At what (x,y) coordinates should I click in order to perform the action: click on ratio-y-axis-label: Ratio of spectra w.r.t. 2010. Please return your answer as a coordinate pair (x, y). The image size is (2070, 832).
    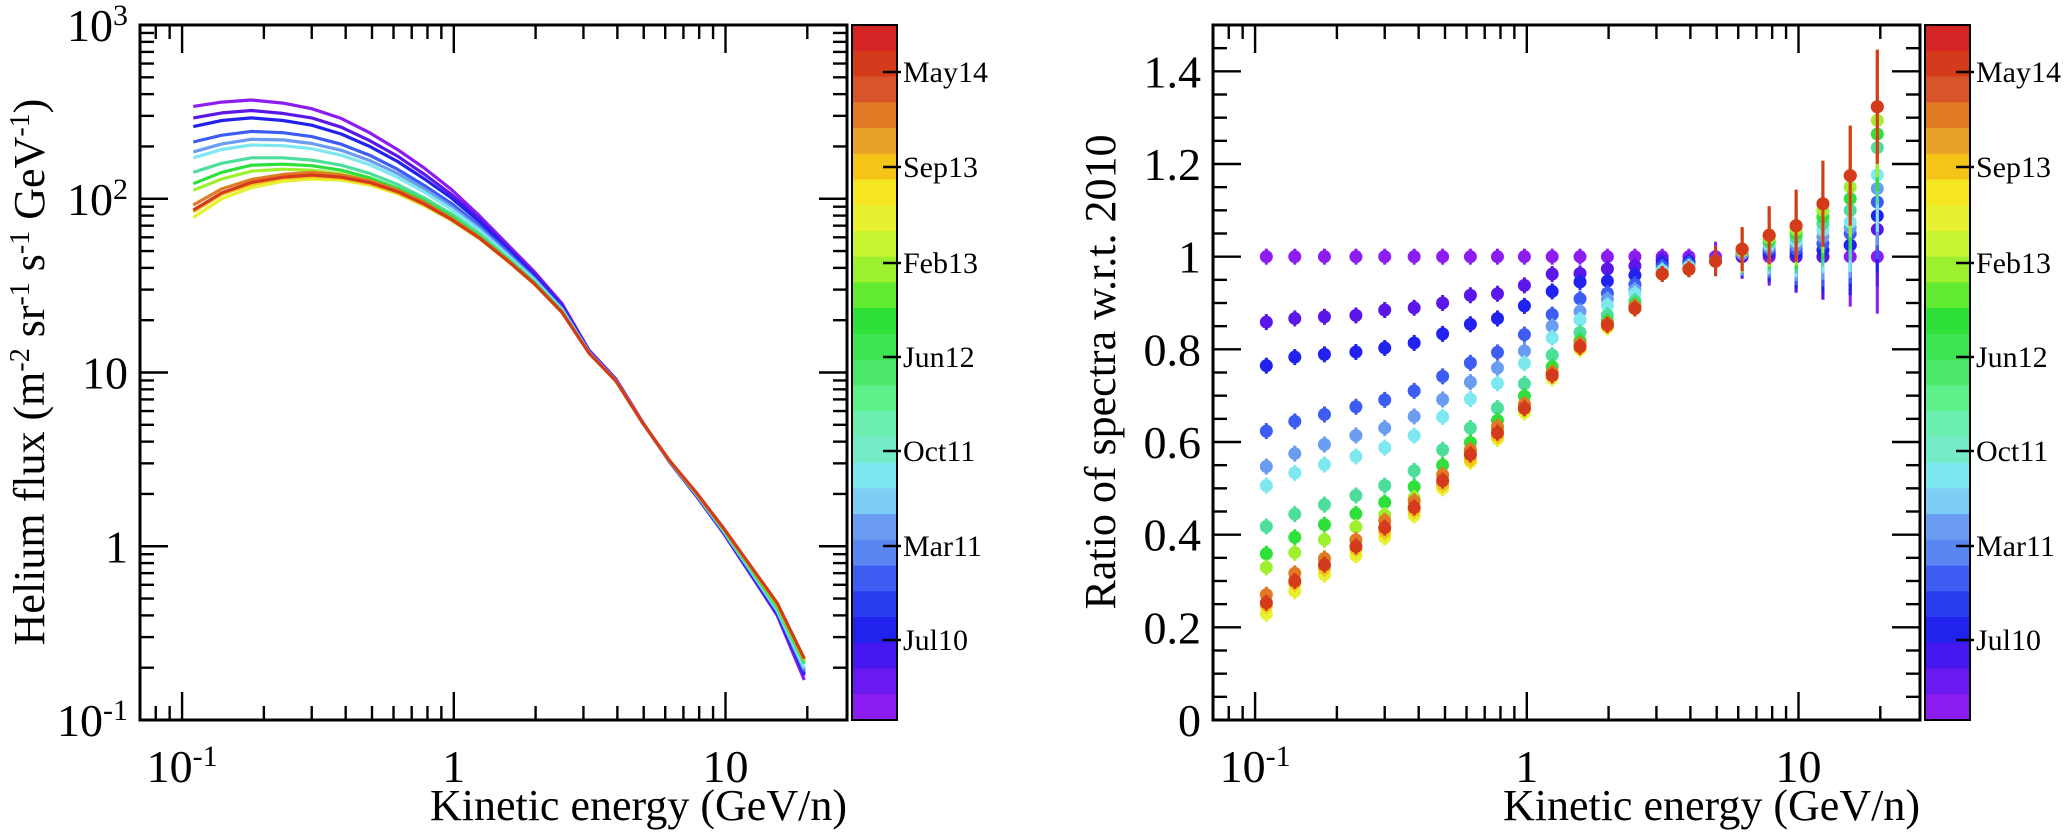
    Looking at the image, I should click on (1100, 372).